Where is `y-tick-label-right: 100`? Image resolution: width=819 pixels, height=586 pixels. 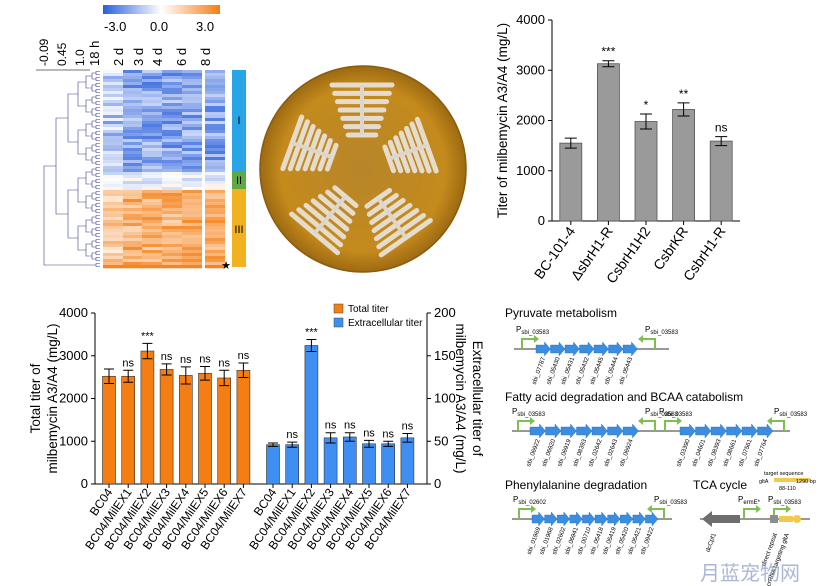 y-tick-label-right: 100 is located at coordinates (445, 398).